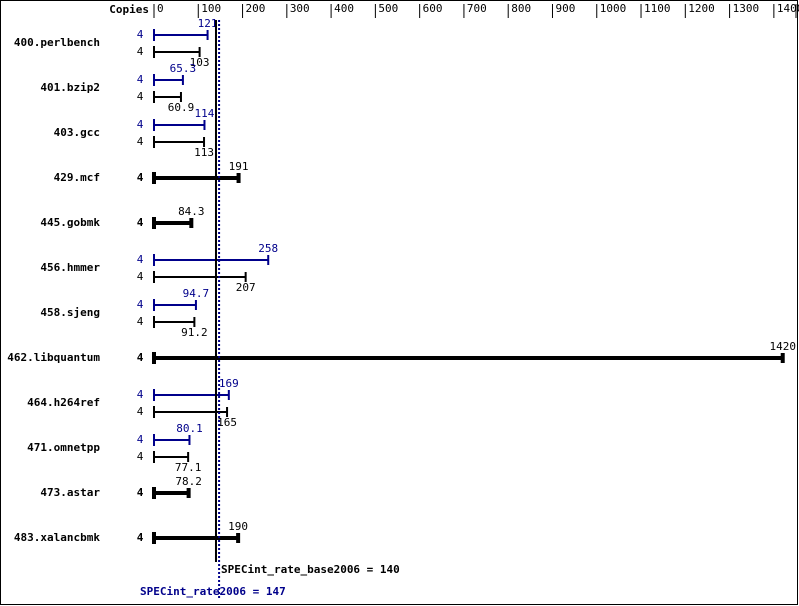 Image resolution: width=799 pixels, height=606 pixels. Describe the element at coordinates (310, 569) in the screenshot. I see `reference-label: SPECint_rate_base2006 = 140` at that location.